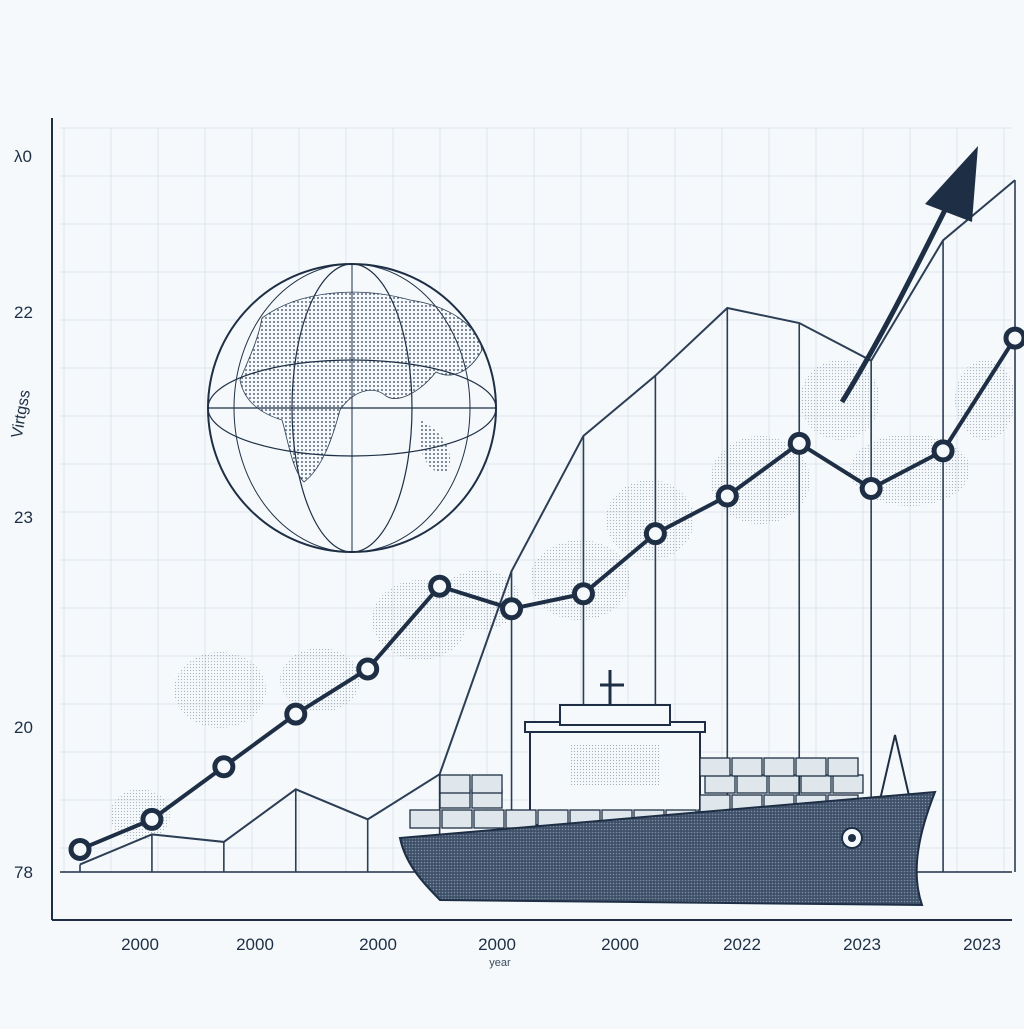 The width and height of the screenshot is (1024, 1029). I want to click on y-tick-label: 20, so click(23, 727).